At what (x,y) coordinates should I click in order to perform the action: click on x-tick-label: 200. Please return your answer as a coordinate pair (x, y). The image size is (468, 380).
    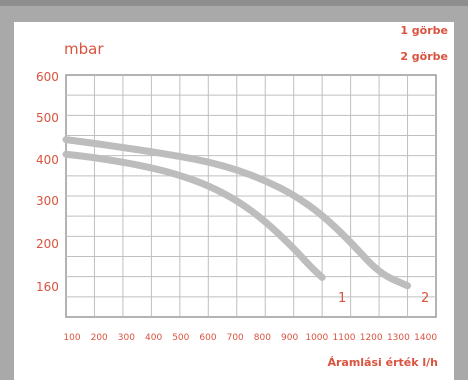
    Looking at the image, I should click on (99, 338).